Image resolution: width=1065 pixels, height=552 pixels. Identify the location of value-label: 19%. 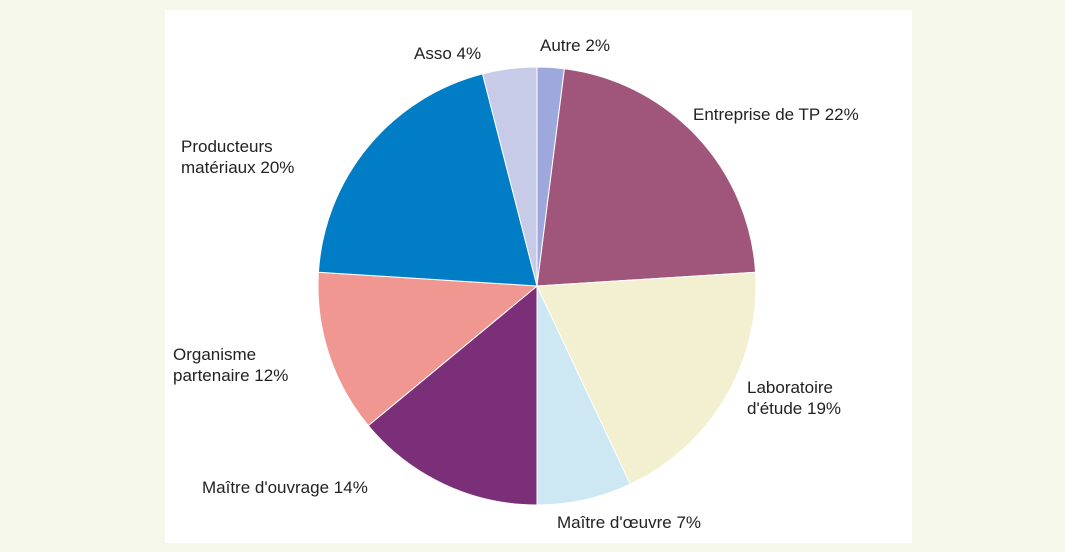
(824, 408).